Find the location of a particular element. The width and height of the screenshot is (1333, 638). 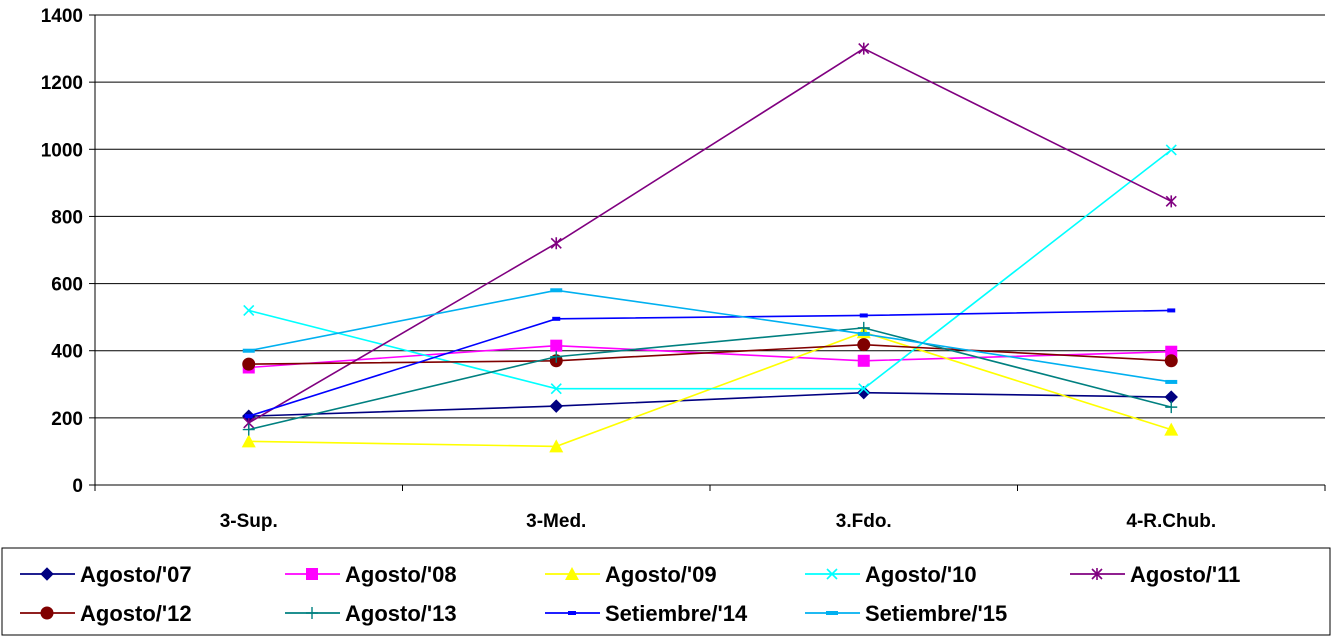

legend-label: Setiembre/'14 is located at coordinates (676, 613).